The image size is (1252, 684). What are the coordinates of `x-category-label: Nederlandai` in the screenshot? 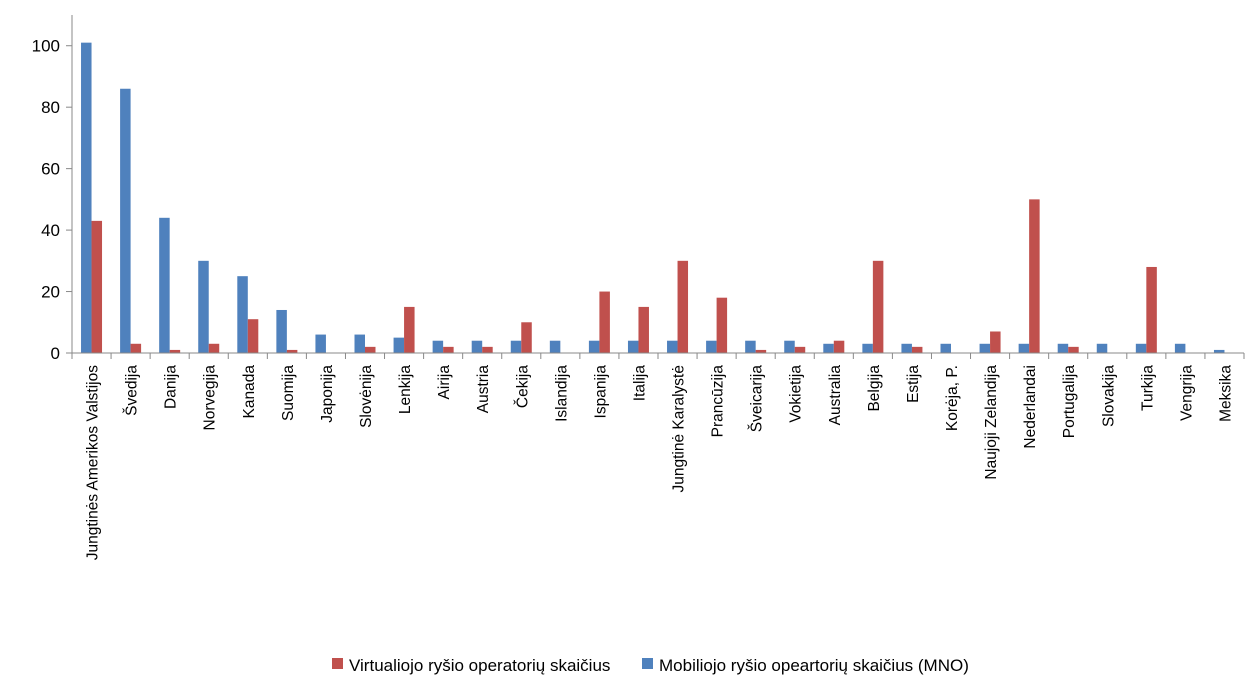 It's located at (1030, 407).